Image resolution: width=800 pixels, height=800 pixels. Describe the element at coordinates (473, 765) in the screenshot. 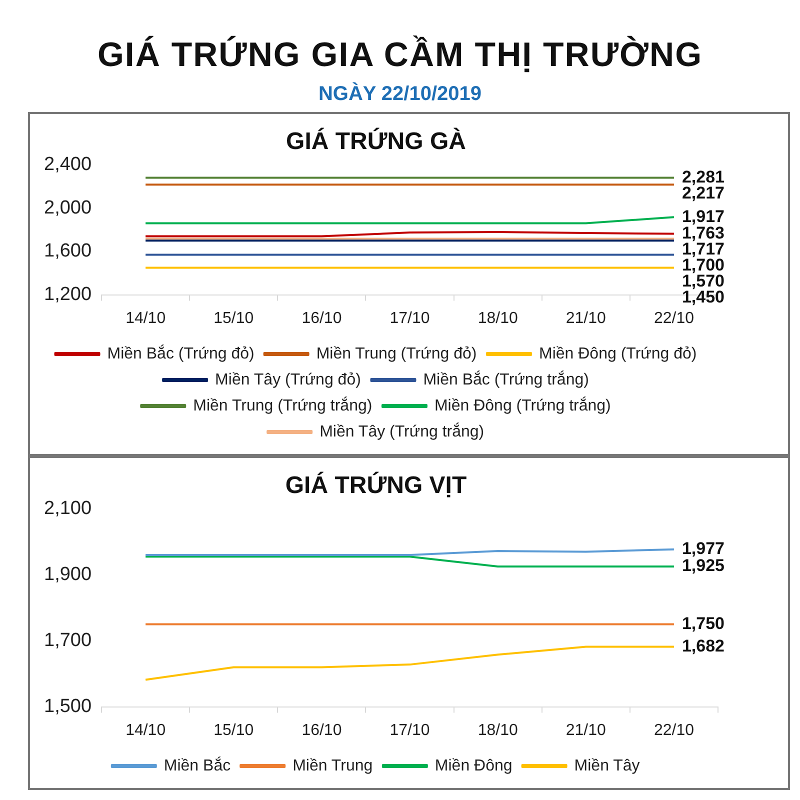

I see `legend-label: Miền Đông` at that location.